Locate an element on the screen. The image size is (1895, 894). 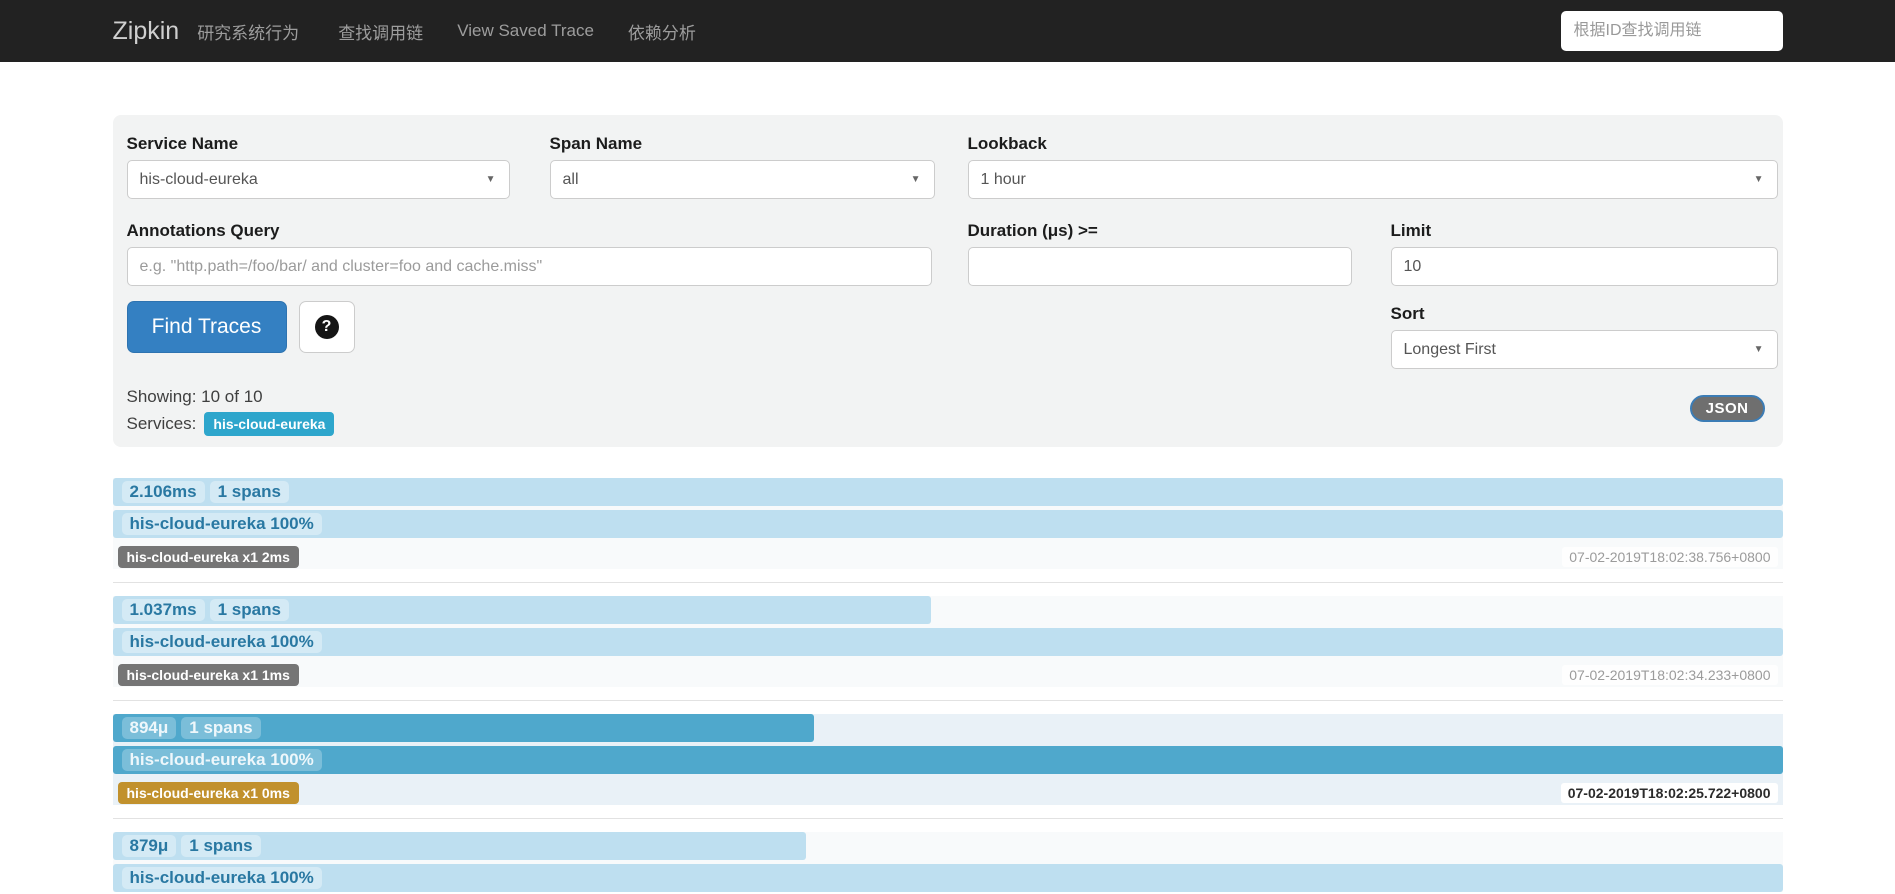
limit-label: Limit is located at coordinates (1411, 230).